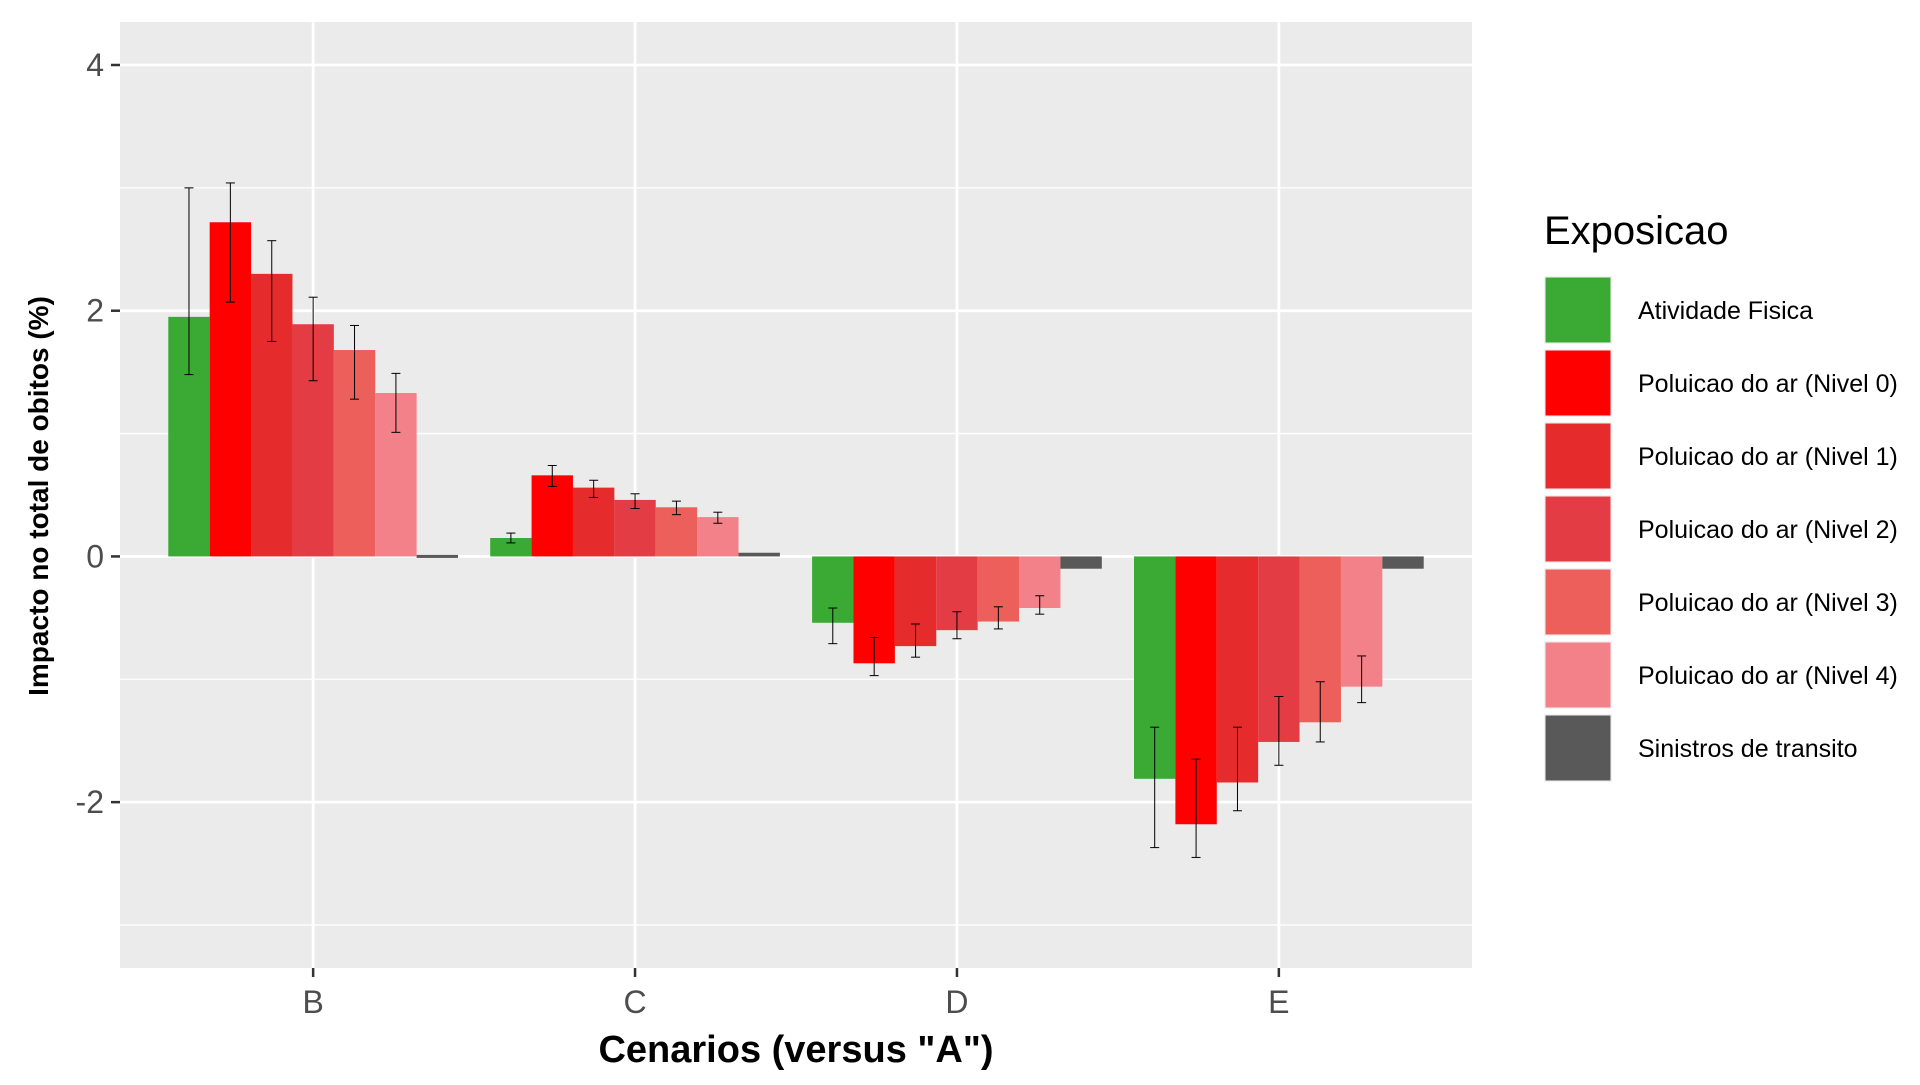 The width and height of the screenshot is (1920, 1085). What do you see at coordinates (95, 556) in the screenshot?
I see `y-tick-label: 0` at bounding box center [95, 556].